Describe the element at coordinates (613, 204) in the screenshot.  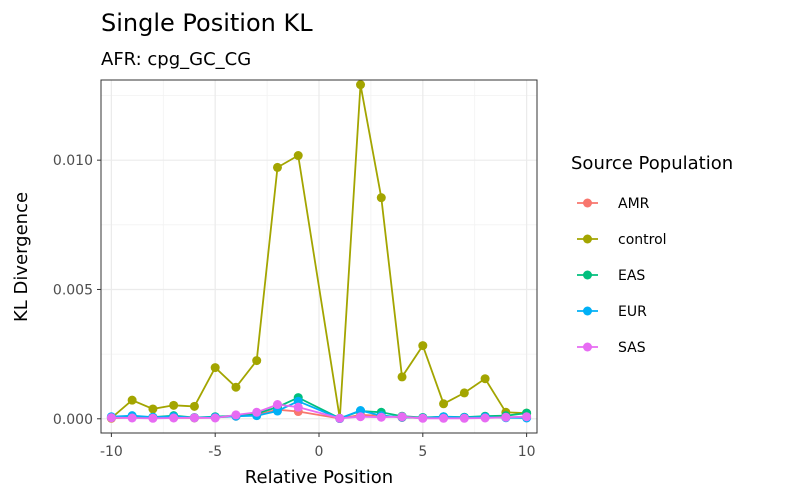
I see `legend-item-amr: AMR` at that location.